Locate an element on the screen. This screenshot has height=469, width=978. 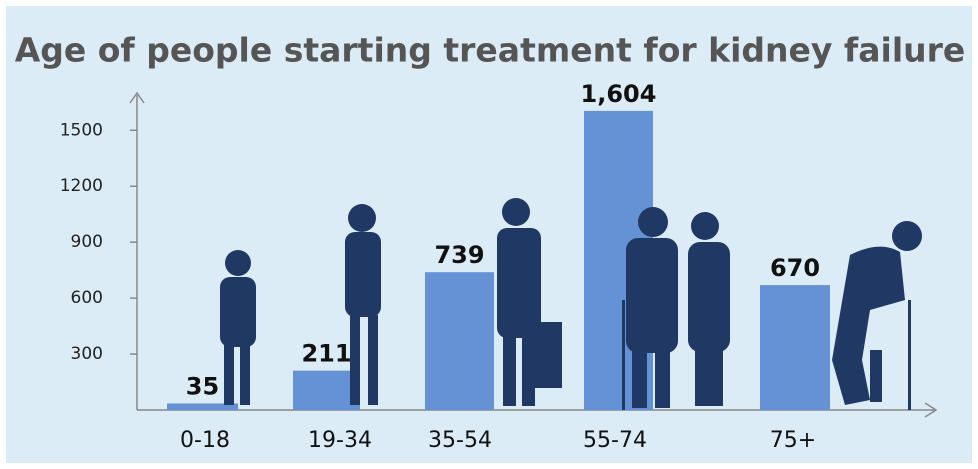
x-tick-label: 35-54 is located at coordinates (460, 440).